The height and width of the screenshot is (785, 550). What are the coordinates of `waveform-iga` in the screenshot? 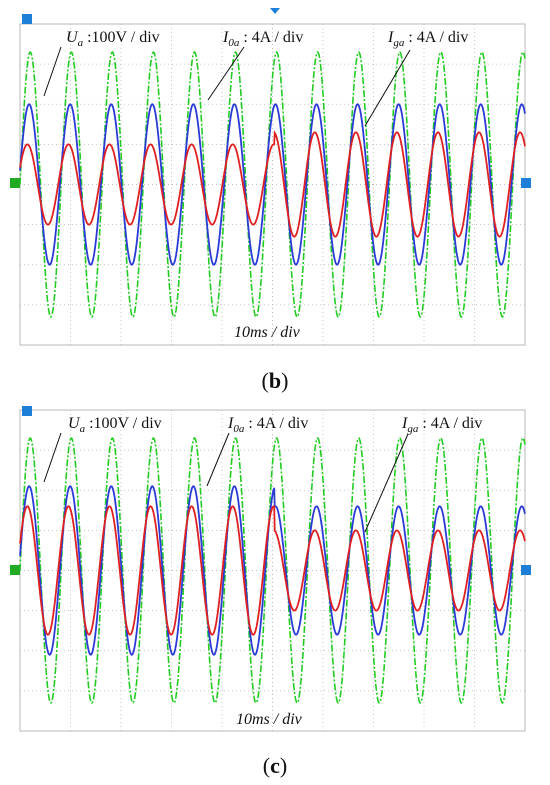 It's located at (272, 184).